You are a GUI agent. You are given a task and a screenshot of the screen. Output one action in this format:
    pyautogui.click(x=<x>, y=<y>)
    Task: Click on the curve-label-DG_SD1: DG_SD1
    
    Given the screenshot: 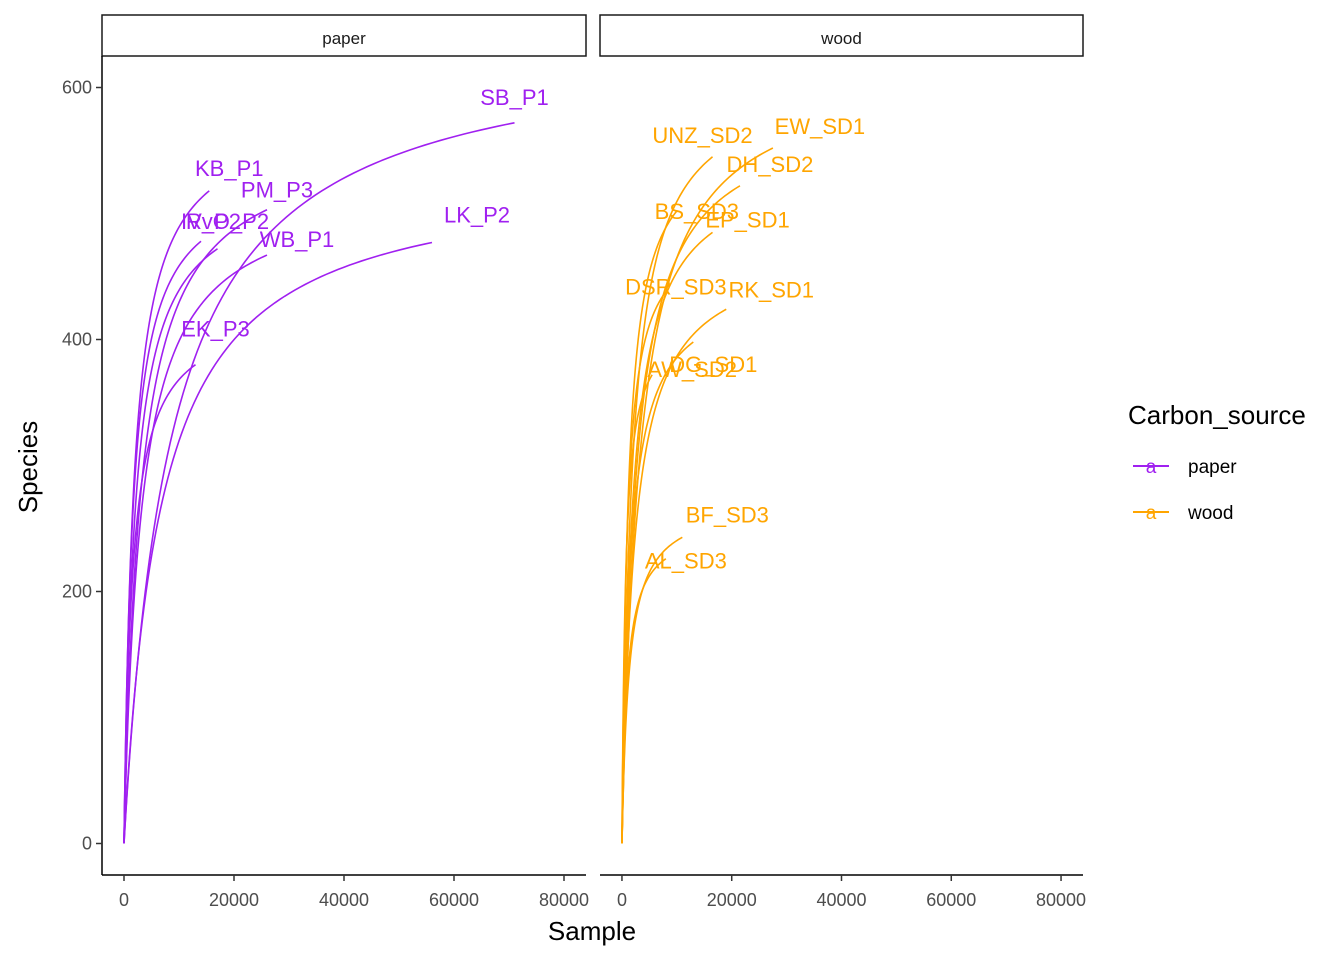 What is the action you would take?
    pyautogui.click(x=713, y=364)
    